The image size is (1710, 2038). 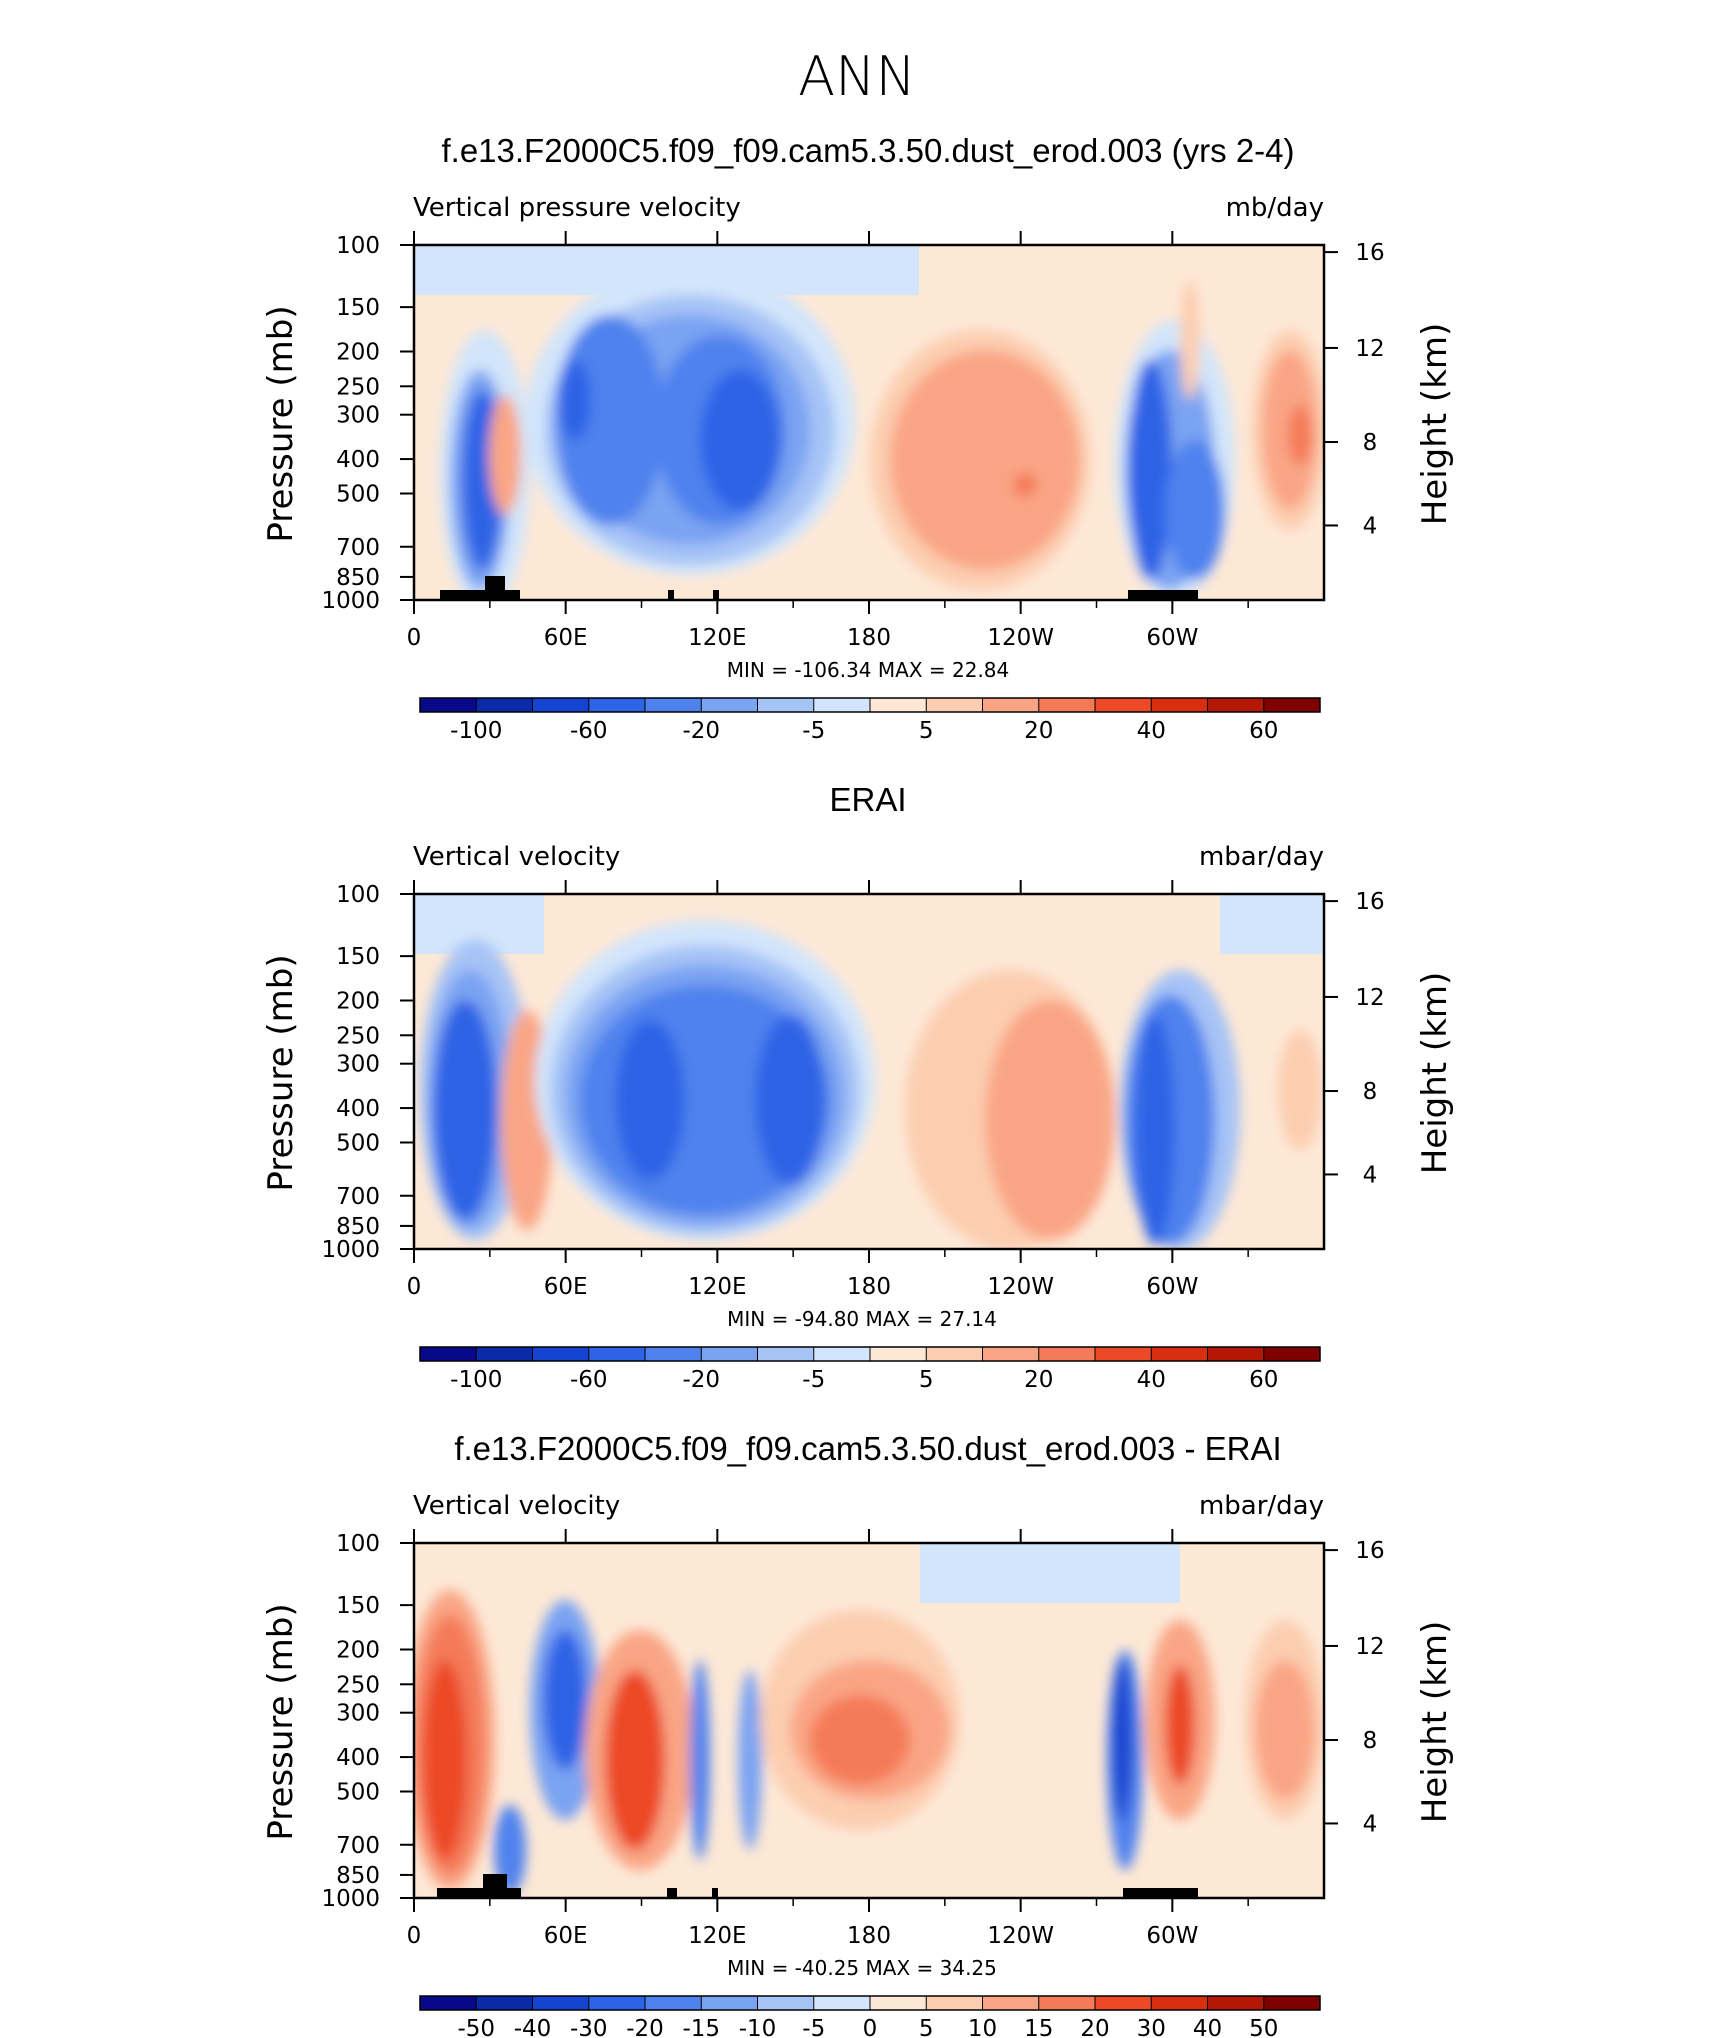 What do you see at coordinates (358, 1065) in the screenshot?
I see `y-tick-label: 300` at bounding box center [358, 1065].